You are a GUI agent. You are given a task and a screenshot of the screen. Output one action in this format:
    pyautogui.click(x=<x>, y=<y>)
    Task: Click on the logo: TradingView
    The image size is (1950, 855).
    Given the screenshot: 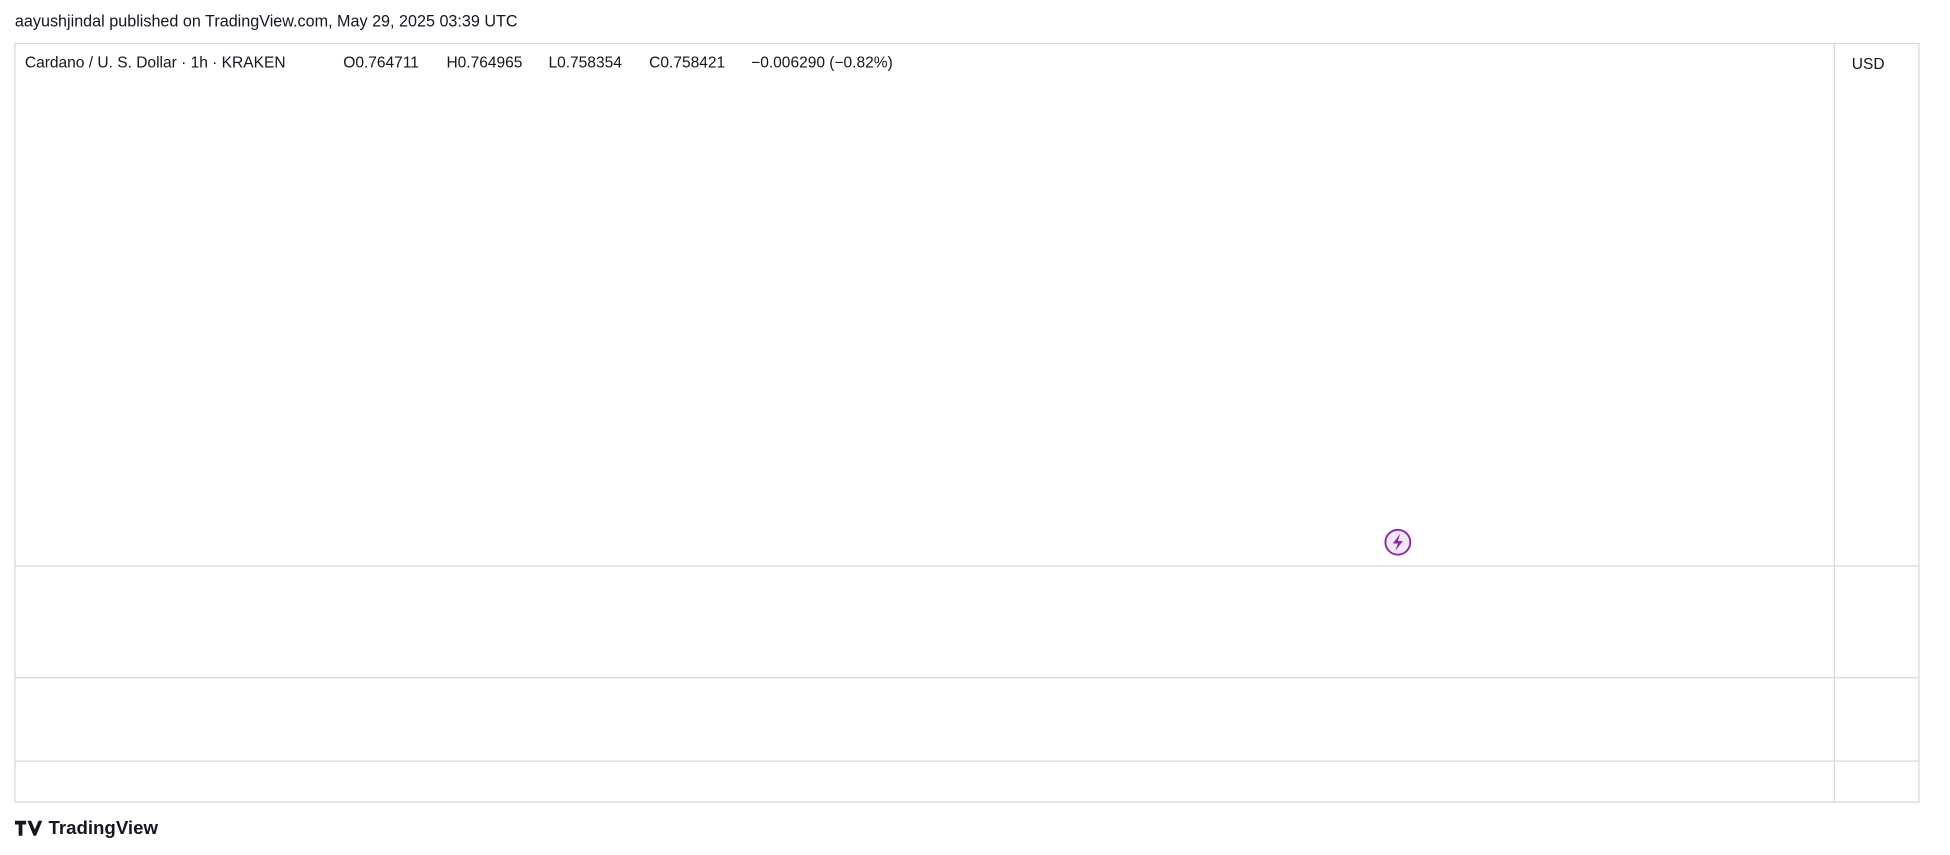 What is the action you would take?
    pyautogui.click(x=86, y=827)
    